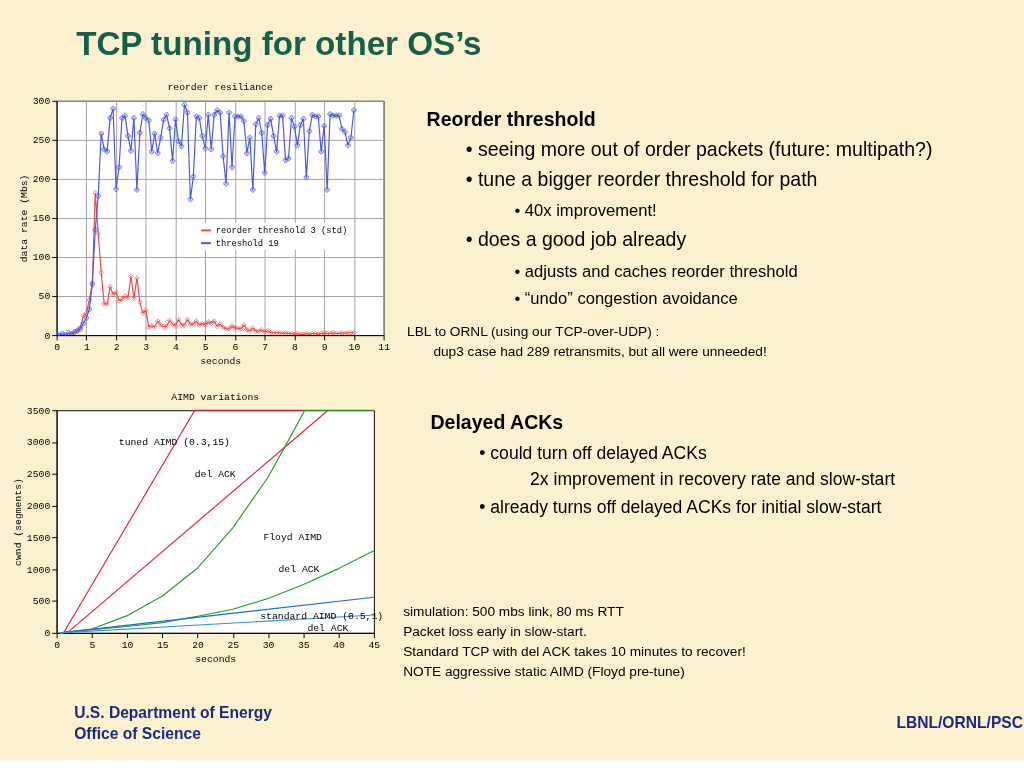 The image size is (1024, 768). Describe the element at coordinates (593, 453) in the screenshot. I see `text: • could turn off delayed ACKs` at that location.